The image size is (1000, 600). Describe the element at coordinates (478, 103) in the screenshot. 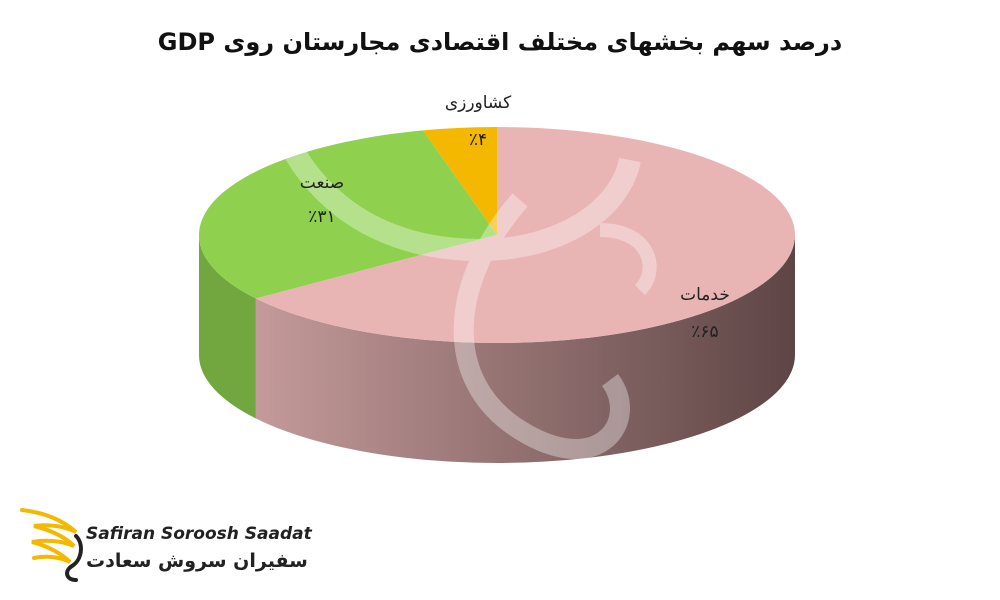

I see `slice-label-0: کشاورزی` at that location.